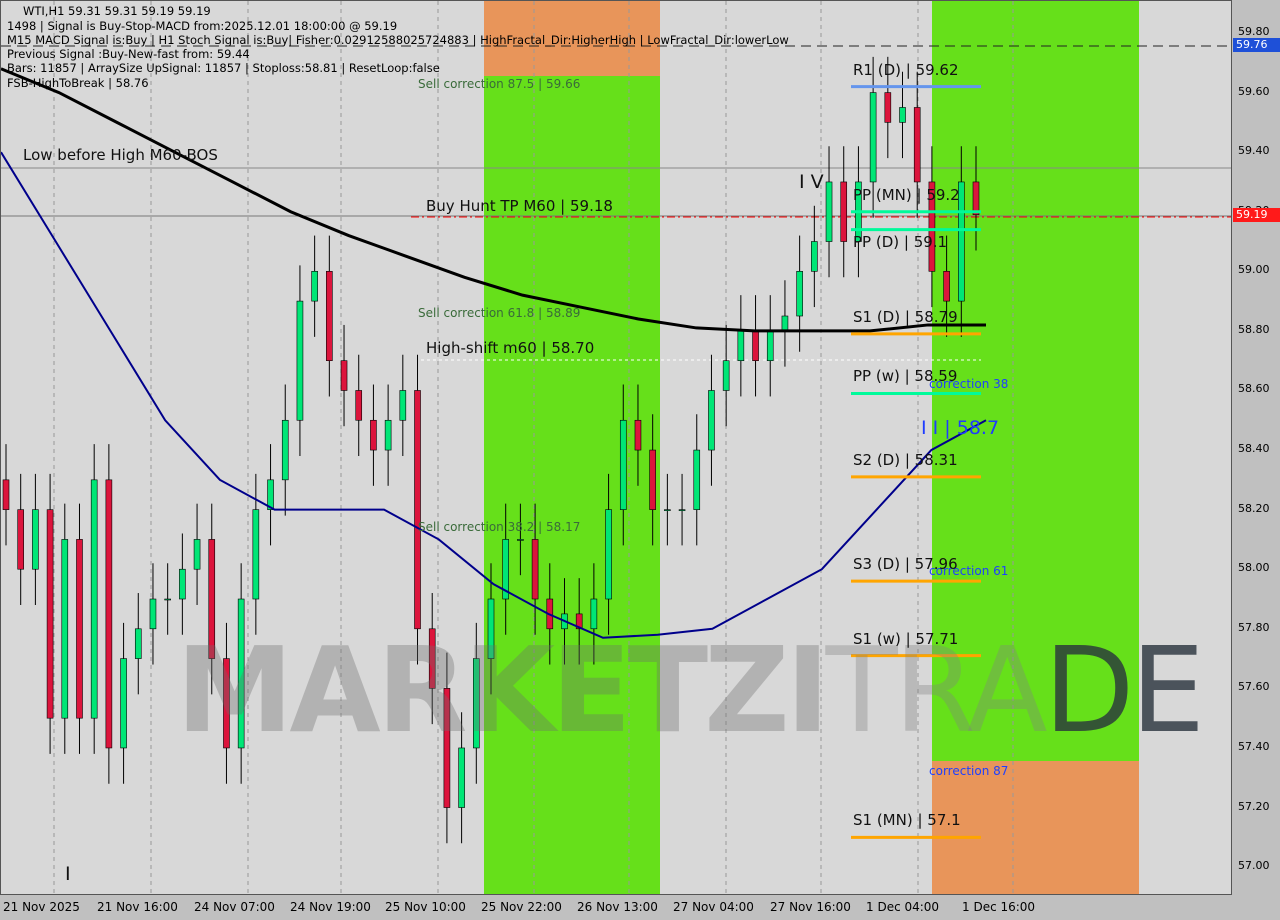  What do you see at coordinates (617, 907) in the screenshot?
I see `time-tick: 26 Nov 13:00` at bounding box center [617, 907].